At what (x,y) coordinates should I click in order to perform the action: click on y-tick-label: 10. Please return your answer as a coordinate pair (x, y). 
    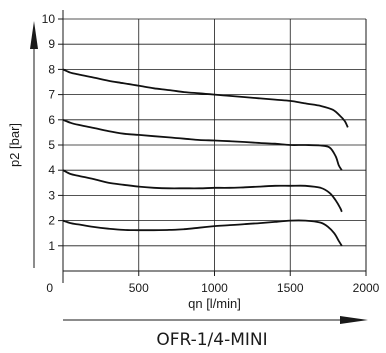
    Looking at the image, I should click on (49, 19).